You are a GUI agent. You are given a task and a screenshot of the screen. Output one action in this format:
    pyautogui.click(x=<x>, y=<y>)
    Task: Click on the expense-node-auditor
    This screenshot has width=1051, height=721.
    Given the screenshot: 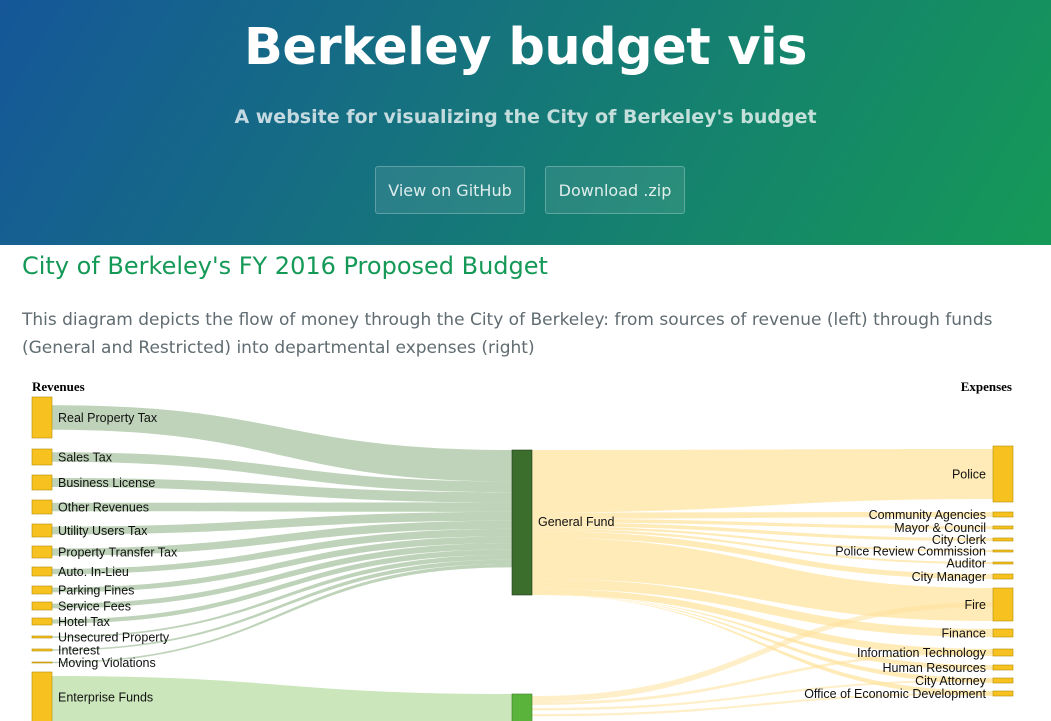 What is the action you would take?
    pyautogui.click(x=1003, y=563)
    